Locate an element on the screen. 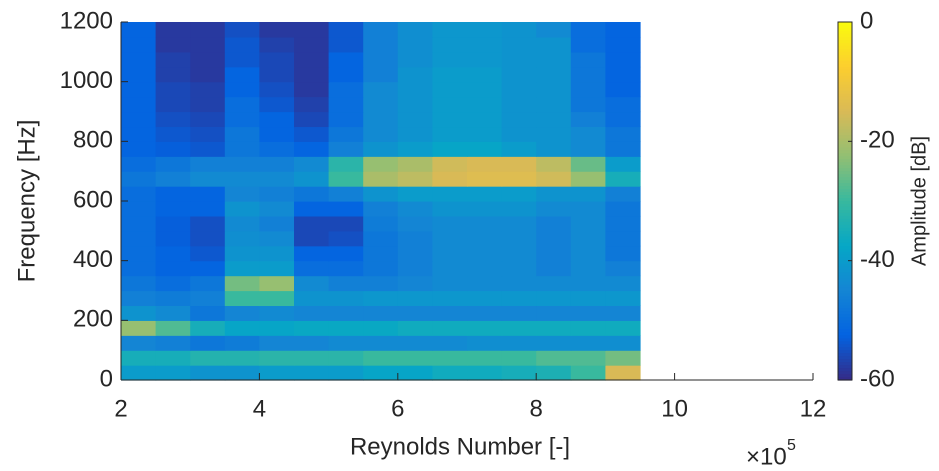 Image resolution: width=939 pixels, height=471 pixels. colorbar-tick-label: 0 is located at coordinates (866, 20).